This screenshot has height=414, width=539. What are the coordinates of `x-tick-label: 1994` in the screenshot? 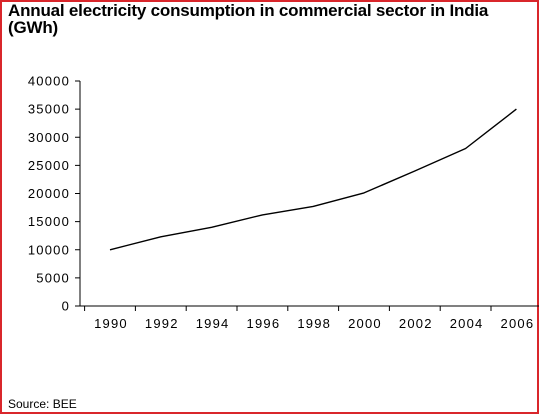 It's located at (213, 323).